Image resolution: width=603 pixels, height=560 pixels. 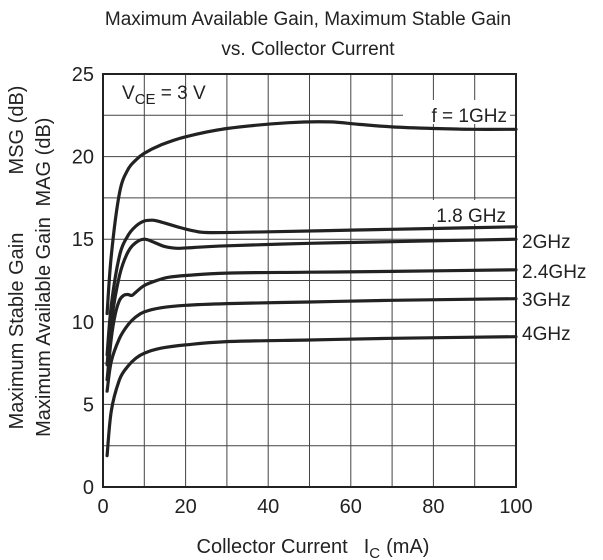 I want to click on series-label: 2GHz, so click(x=546, y=242).